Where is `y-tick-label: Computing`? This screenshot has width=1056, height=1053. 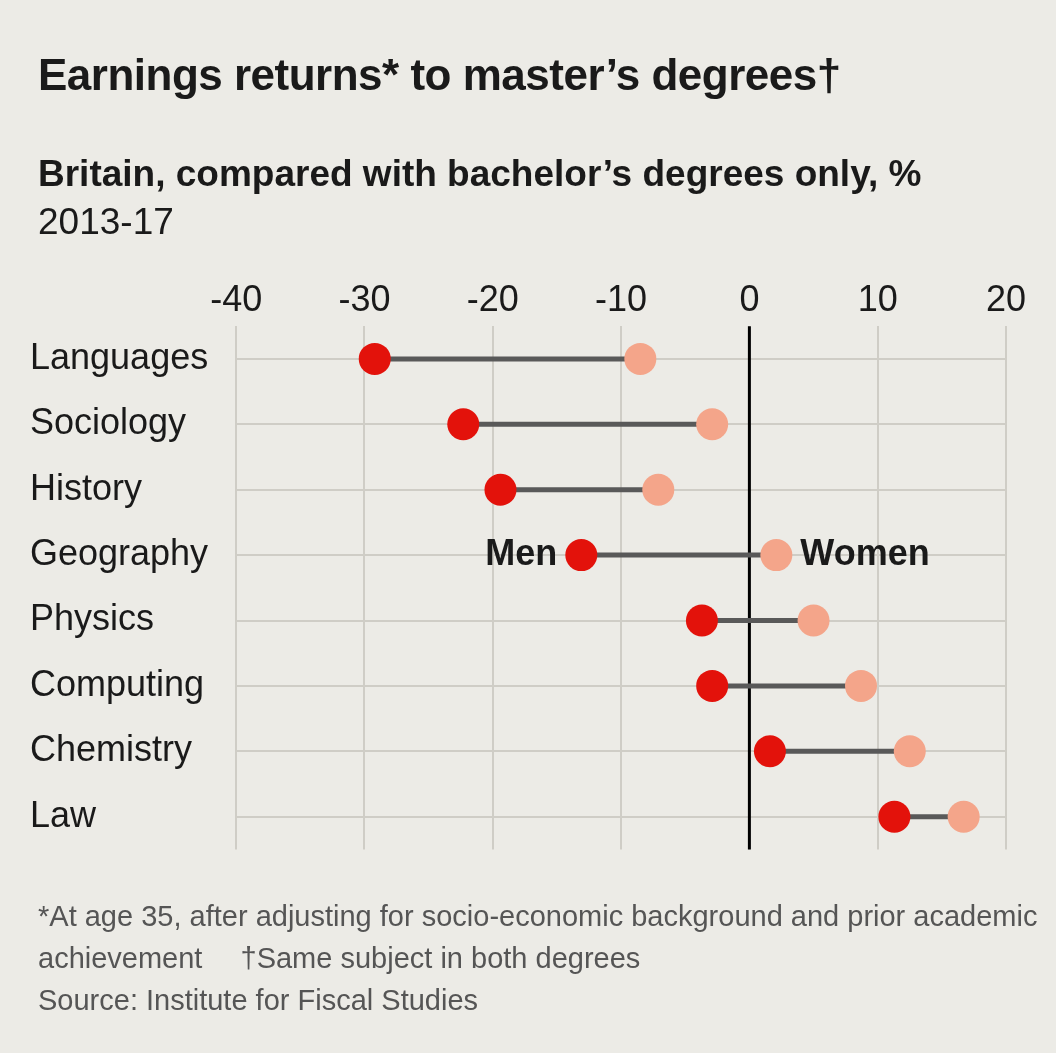
y-tick-label: Computing is located at coordinates (117, 683).